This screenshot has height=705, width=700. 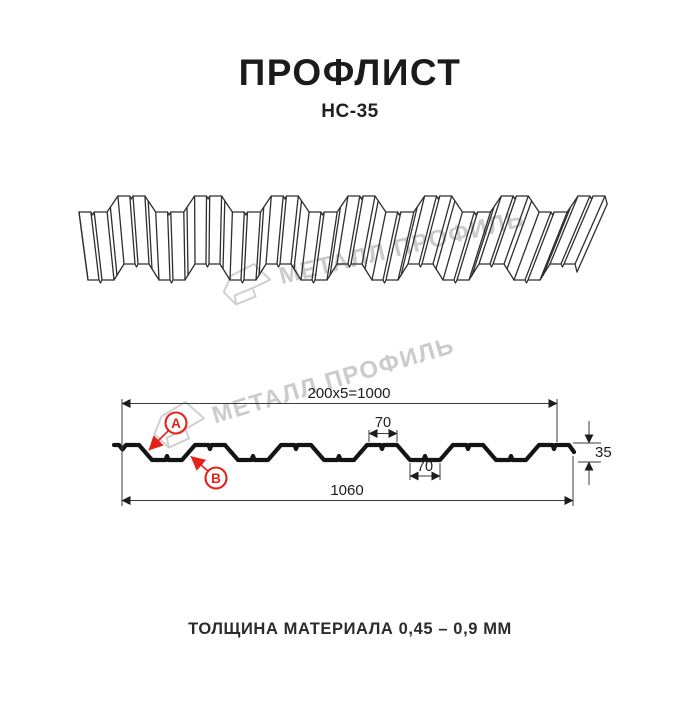 I want to click on page-title: ПРОФЛИСТ, so click(x=350, y=73).